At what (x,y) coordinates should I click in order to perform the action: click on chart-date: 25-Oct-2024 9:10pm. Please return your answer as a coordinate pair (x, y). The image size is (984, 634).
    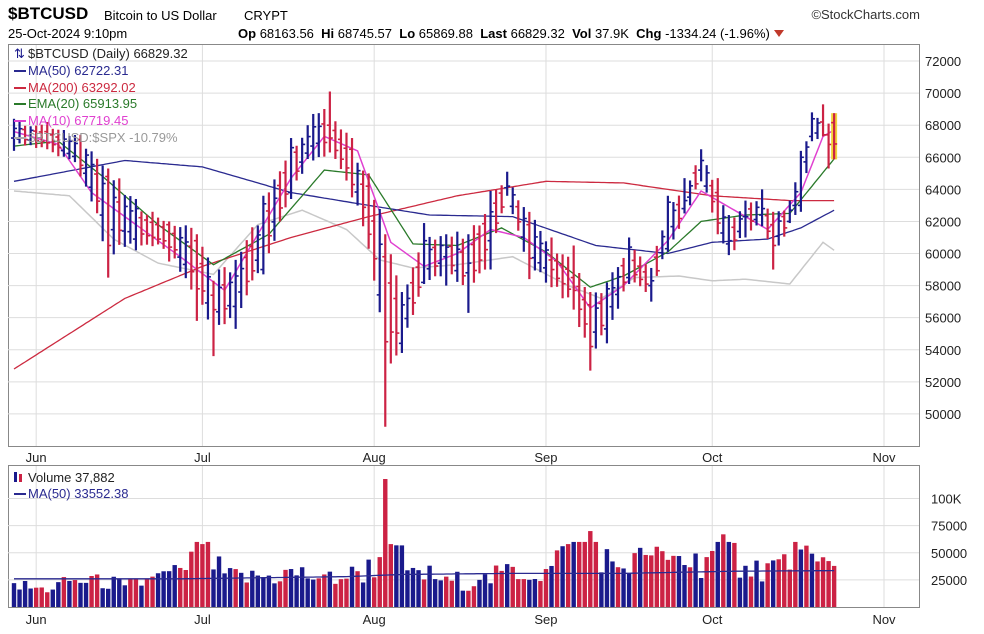
    Looking at the image, I should click on (68, 33).